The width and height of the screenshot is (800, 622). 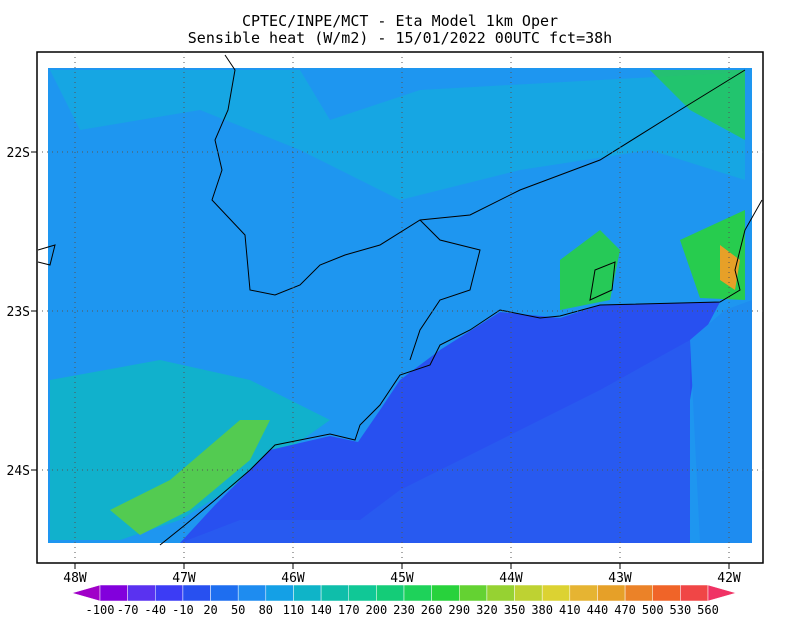 I want to click on ocean-field, so click(x=721, y=421).